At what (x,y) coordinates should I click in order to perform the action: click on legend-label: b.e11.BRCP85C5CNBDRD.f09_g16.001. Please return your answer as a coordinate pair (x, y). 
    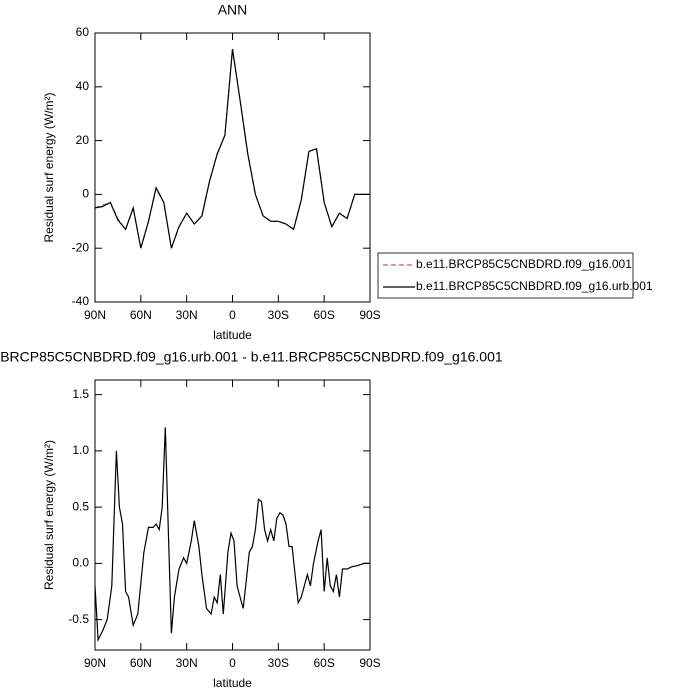
    Looking at the image, I should click on (524, 264).